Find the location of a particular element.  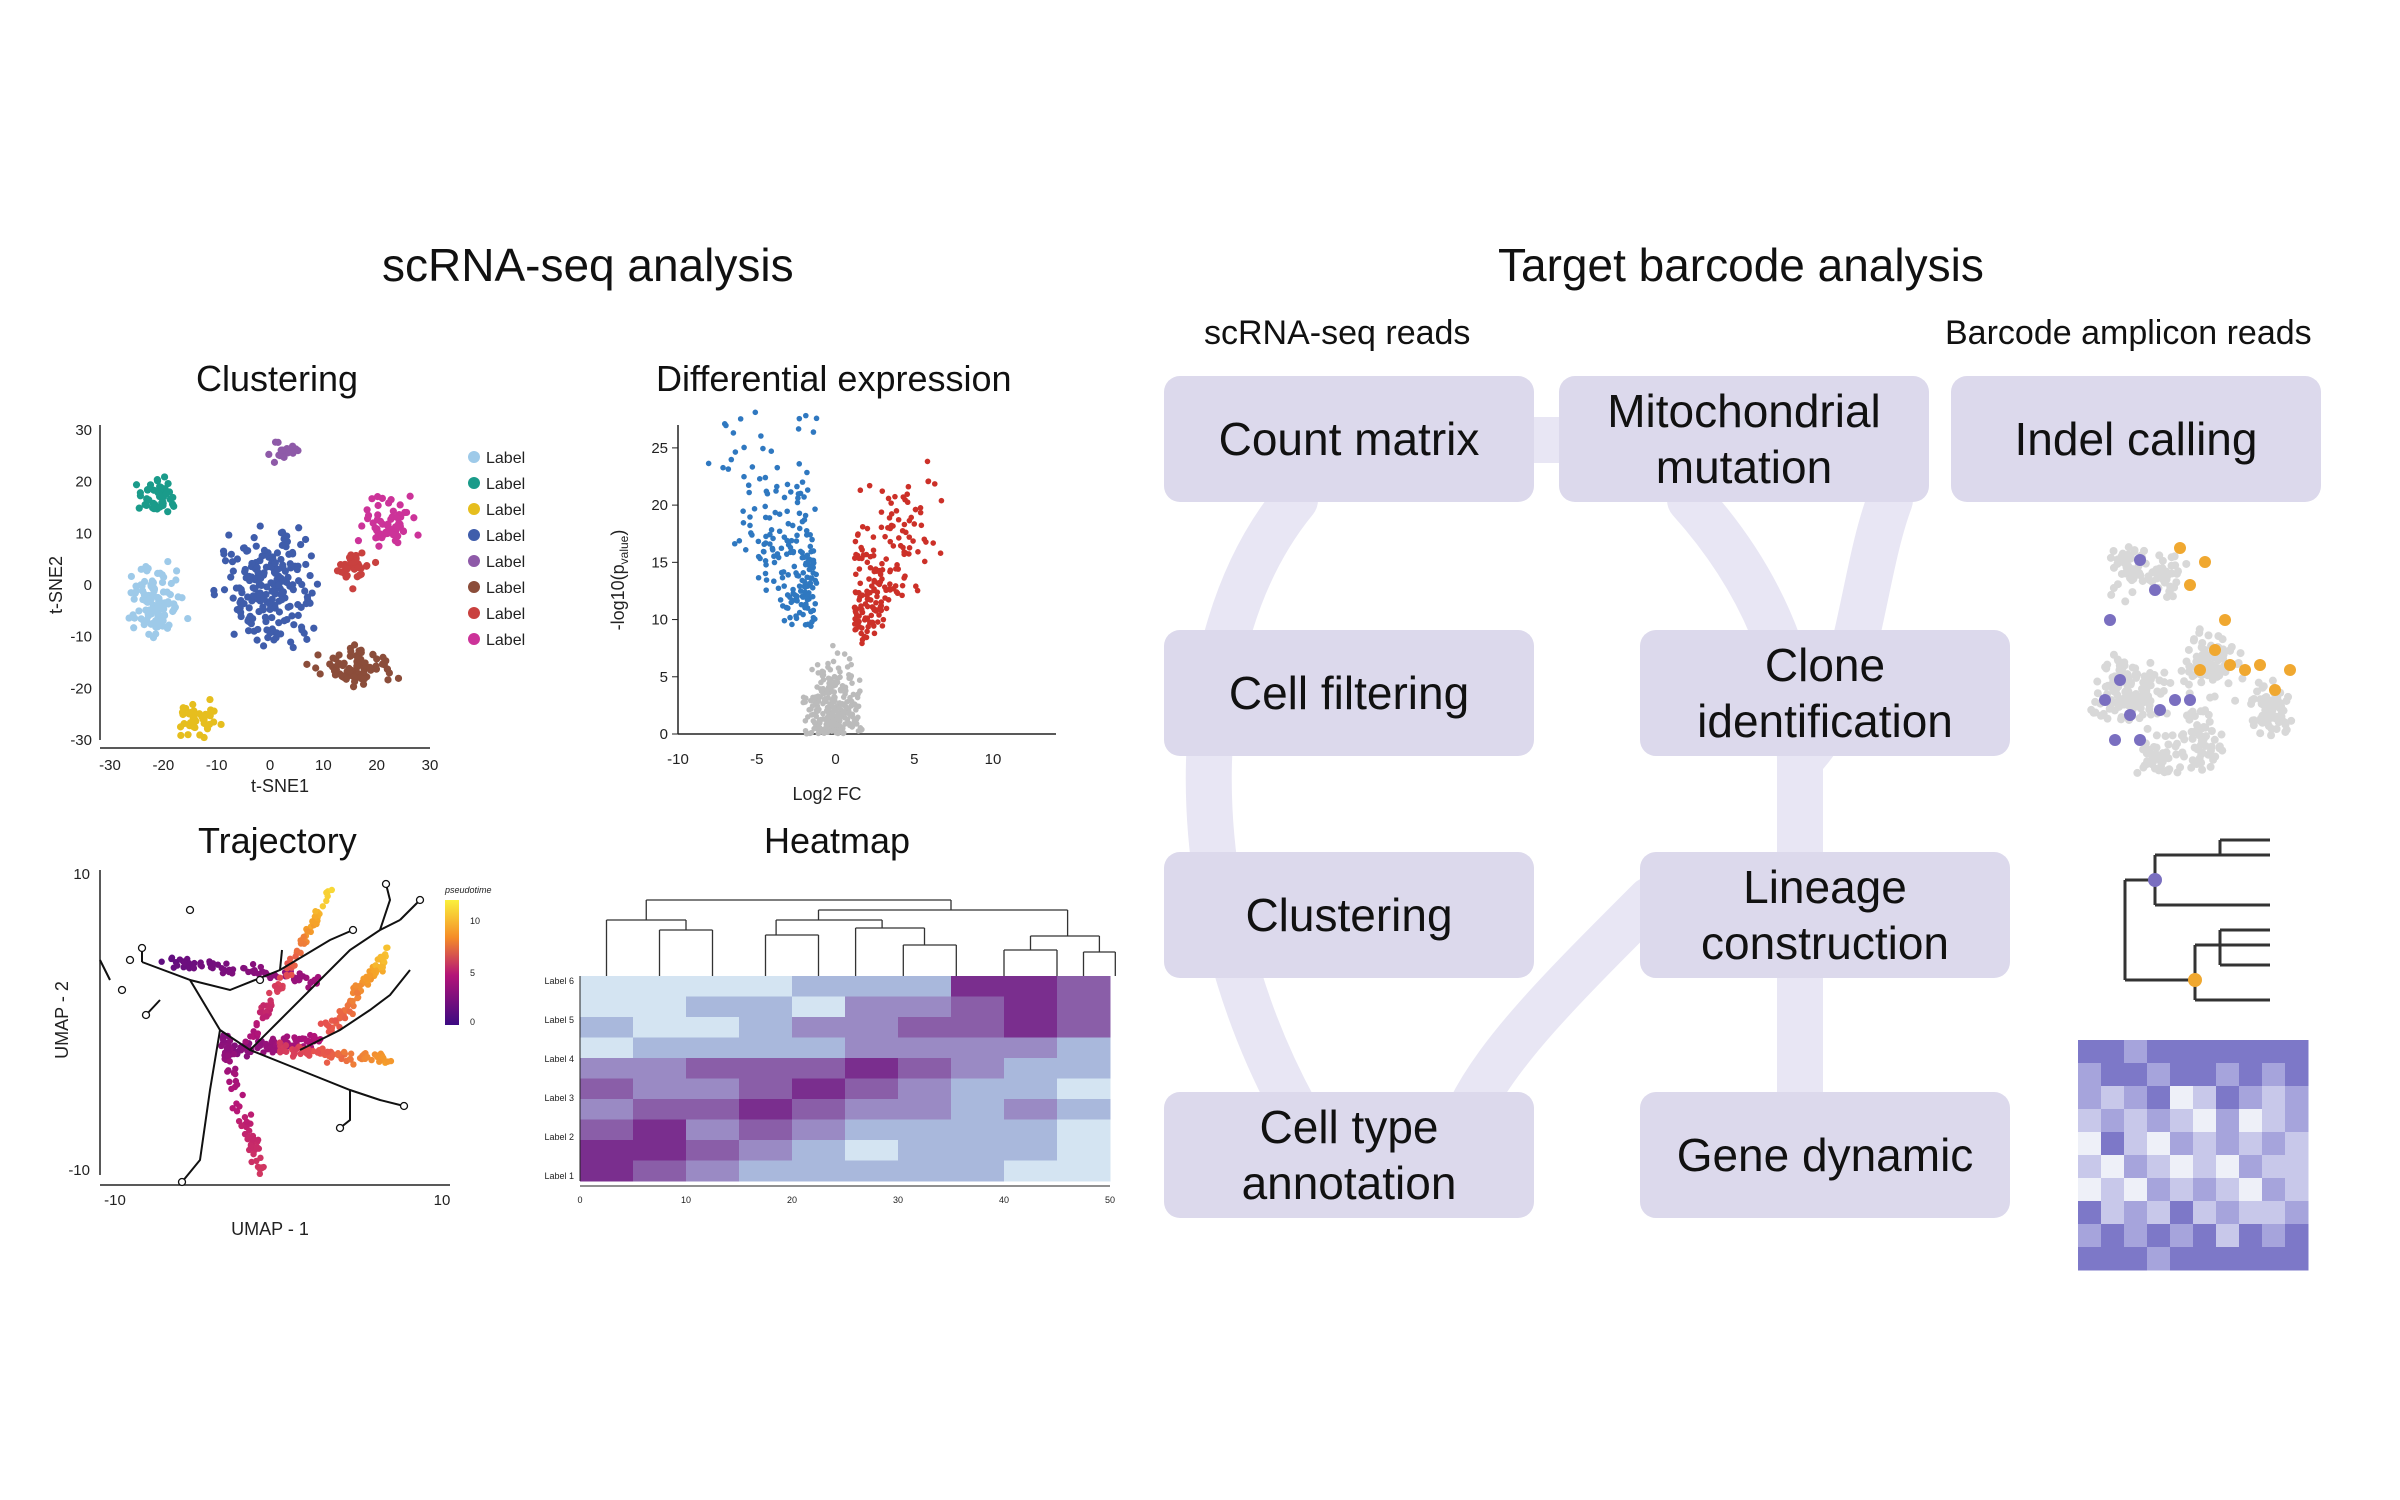

branch-endpoint is located at coordinates (142, 948).